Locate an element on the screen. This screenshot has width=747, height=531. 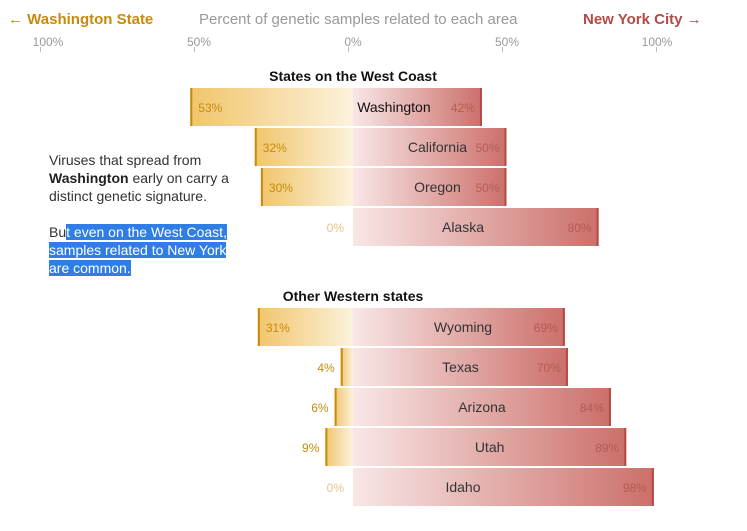
new-york-bar-california is located at coordinates (430, 147).